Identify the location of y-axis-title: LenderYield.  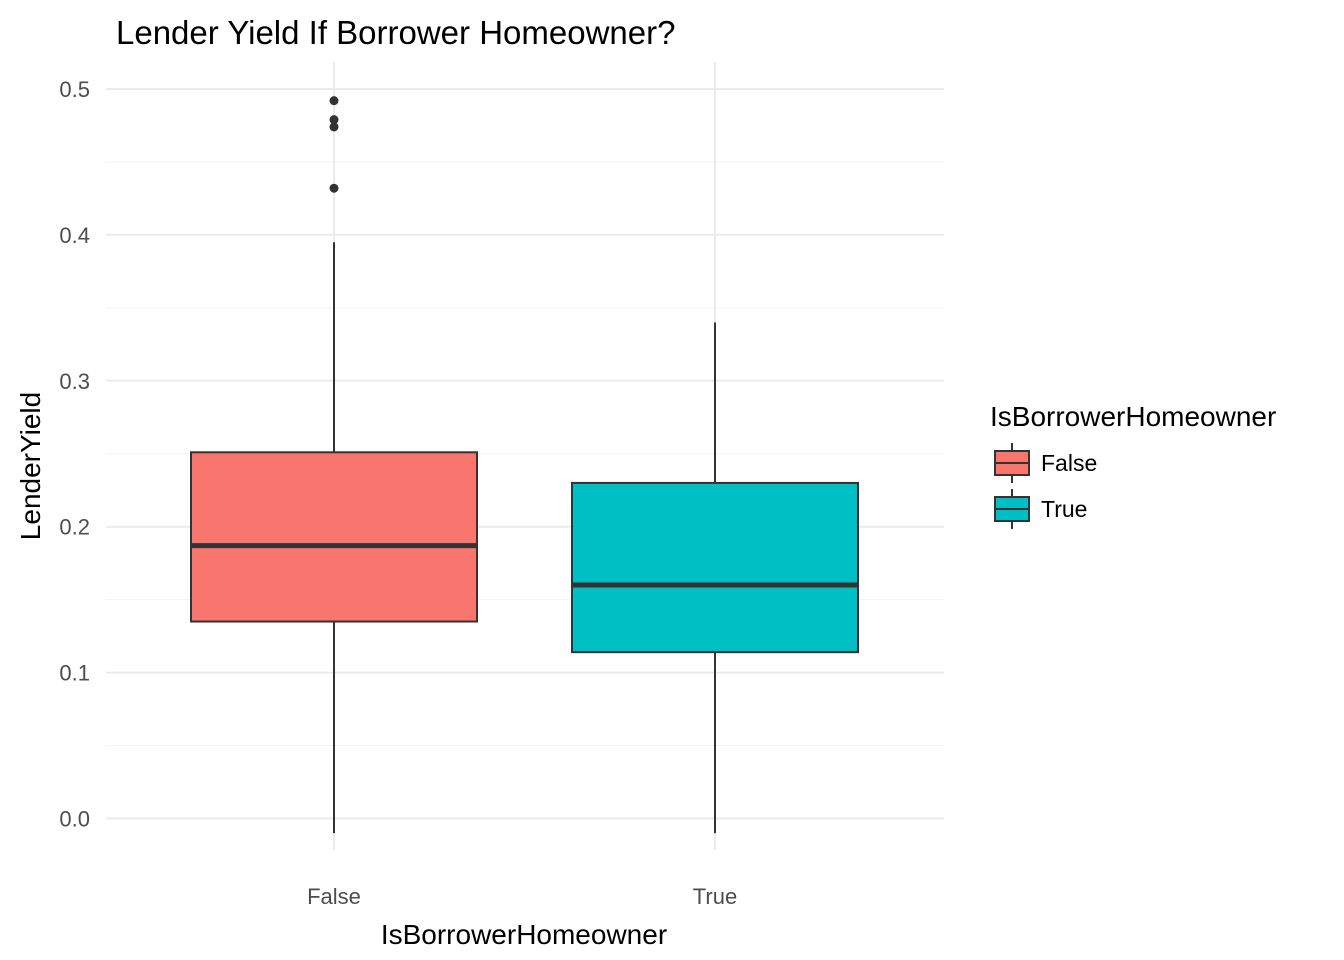
(30, 466).